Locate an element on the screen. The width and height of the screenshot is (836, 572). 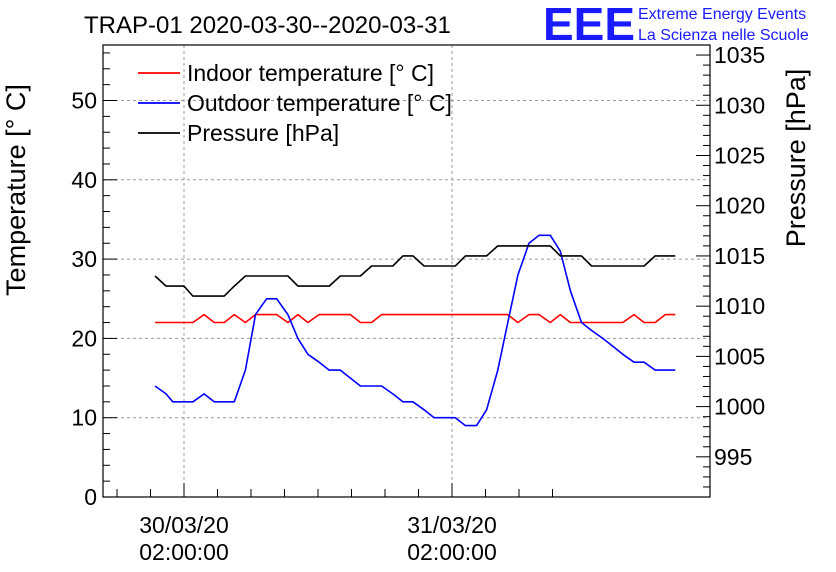
right-tick-label: 1035 is located at coordinates (739, 55).